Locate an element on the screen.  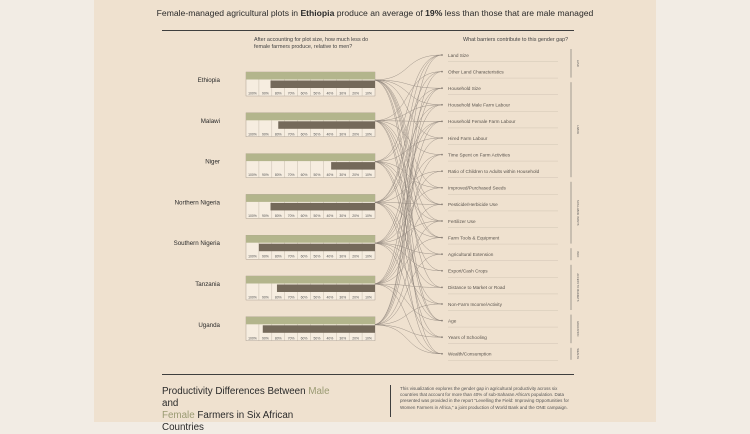
country-label: Ethiopia is located at coordinates (209, 80).